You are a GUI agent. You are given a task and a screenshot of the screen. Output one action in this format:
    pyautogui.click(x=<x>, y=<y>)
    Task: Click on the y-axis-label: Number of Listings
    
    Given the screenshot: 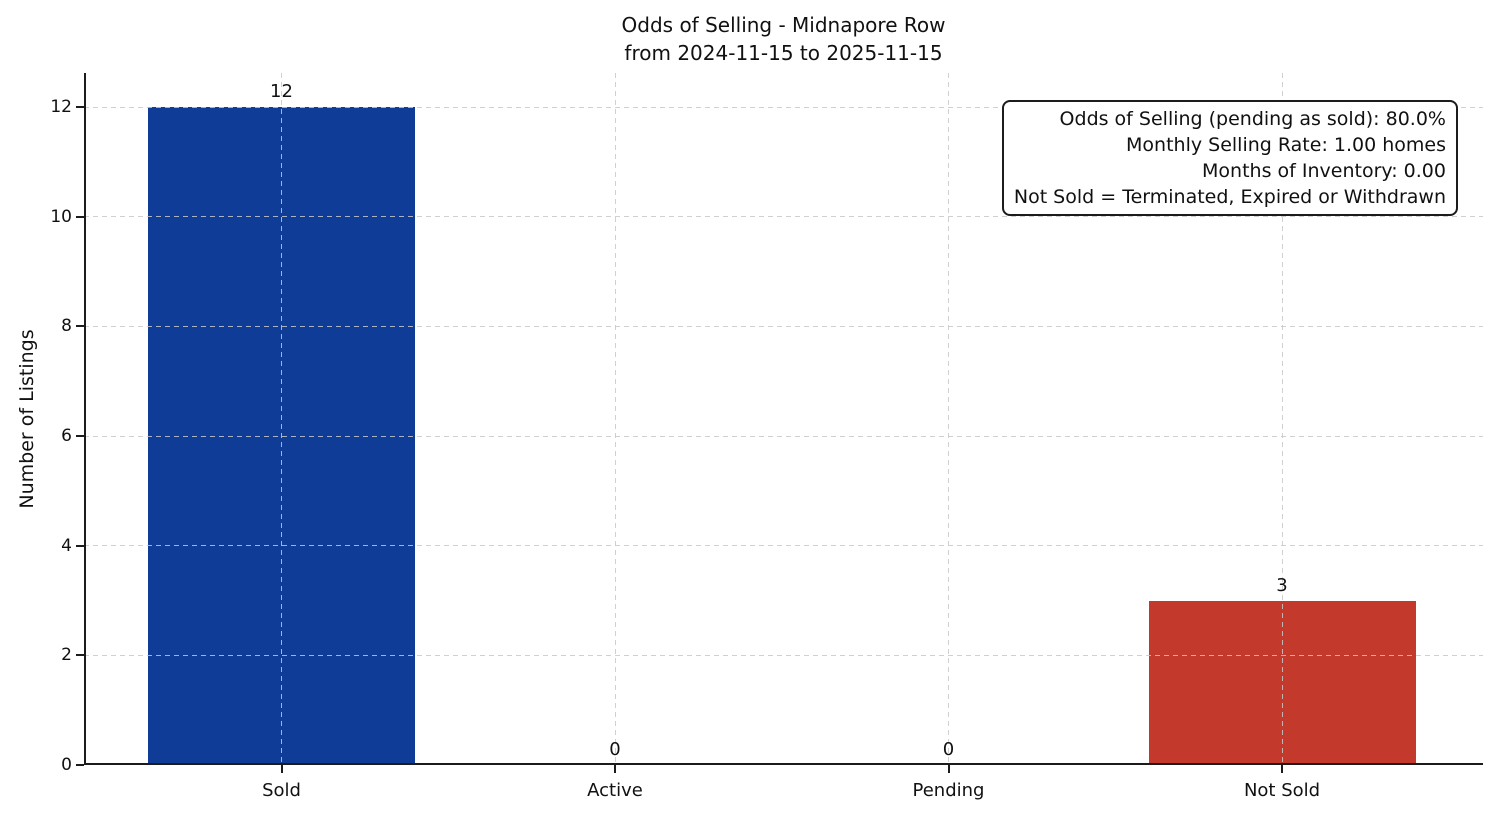 What is the action you would take?
    pyautogui.click(x=27, y=419)
    